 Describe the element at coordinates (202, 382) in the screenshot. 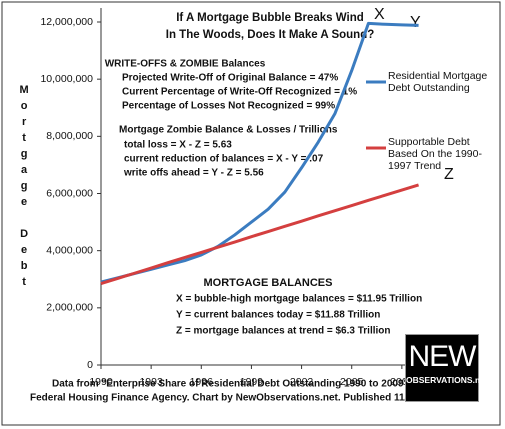

I see `x-tick-label: 1996` at that location.